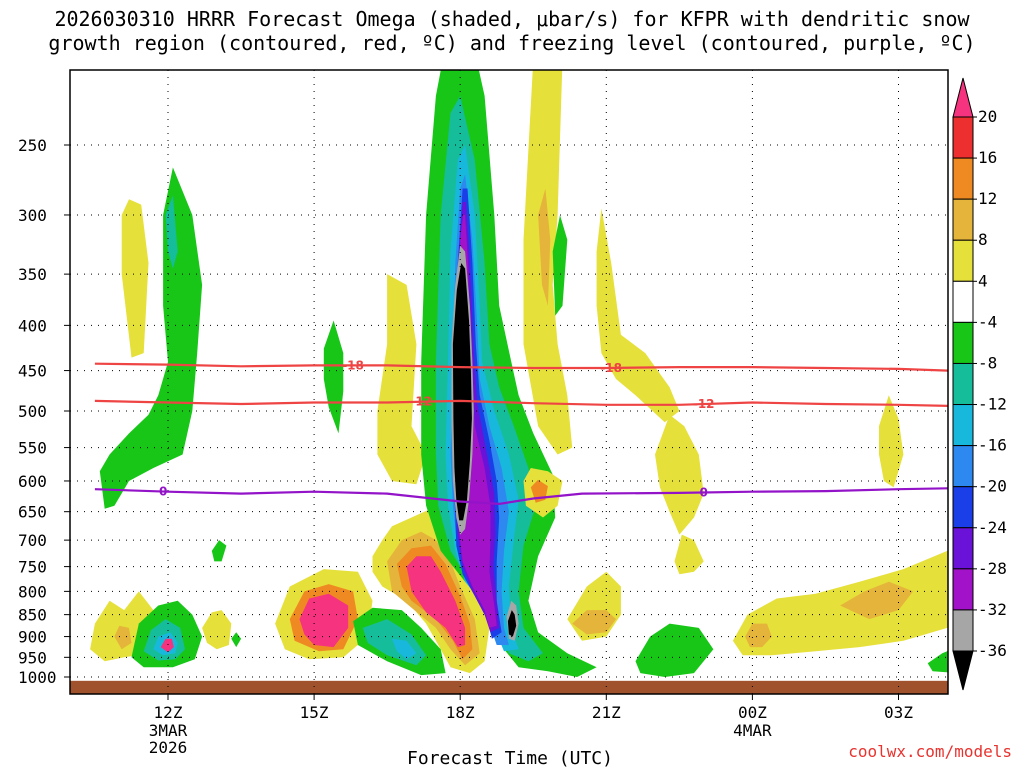 Image resolution: width=1024 pixels, height=768 pixels. Describe the element at coordinates (606, 712) in the screenshot. I see `x-tick-label: 21Z` at that location.